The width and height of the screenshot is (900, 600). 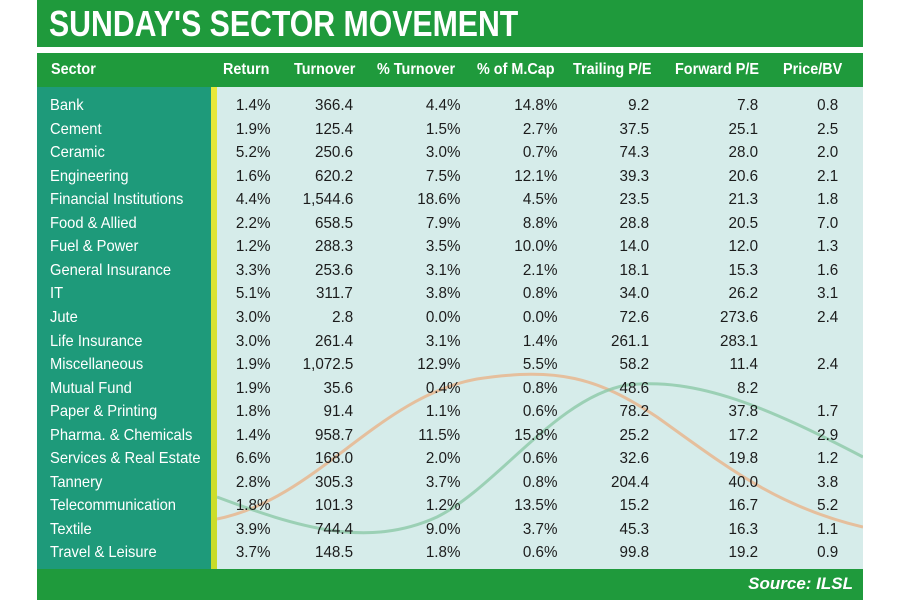 What do you see at coordinates (747, 388) in the screenshot?
I see `value-cell: 8.2` at bounding box center [747, 388].